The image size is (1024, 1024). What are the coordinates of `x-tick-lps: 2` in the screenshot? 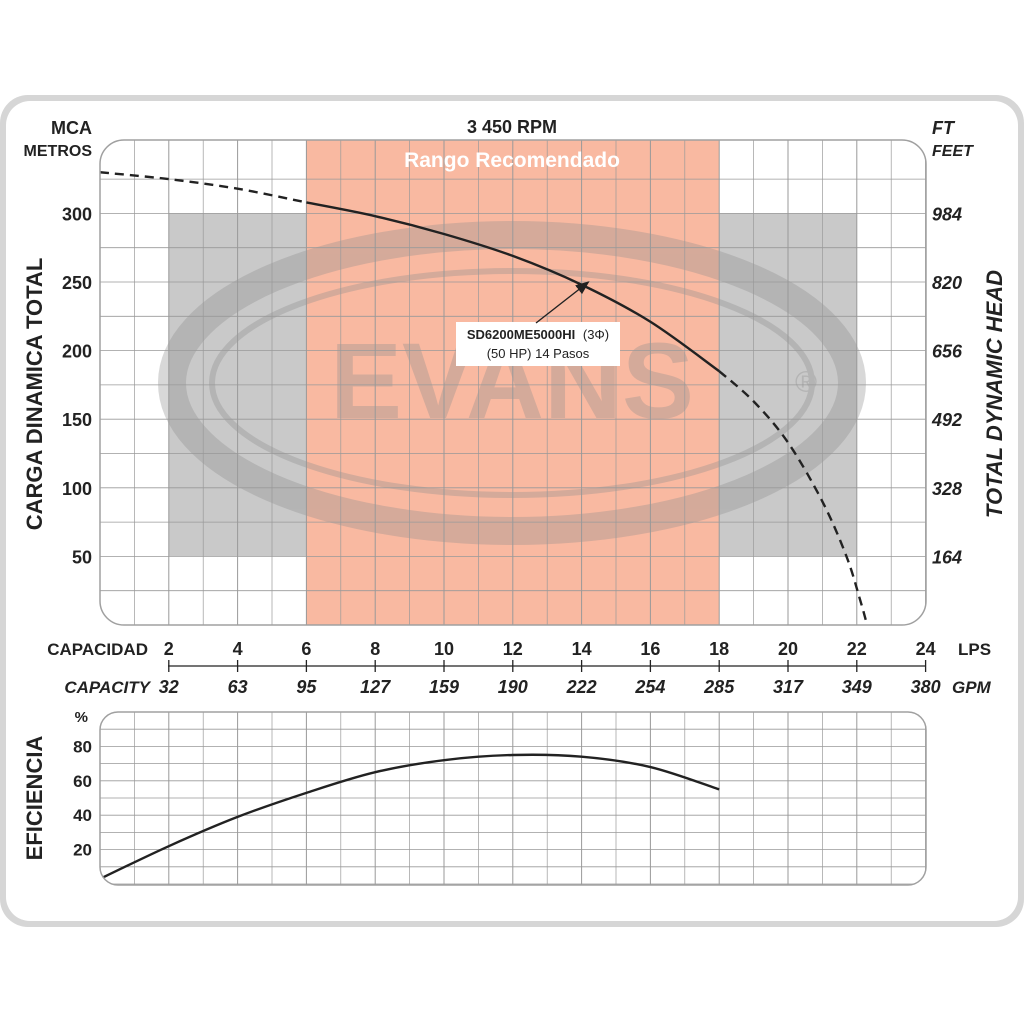 It's located at (169, 649).